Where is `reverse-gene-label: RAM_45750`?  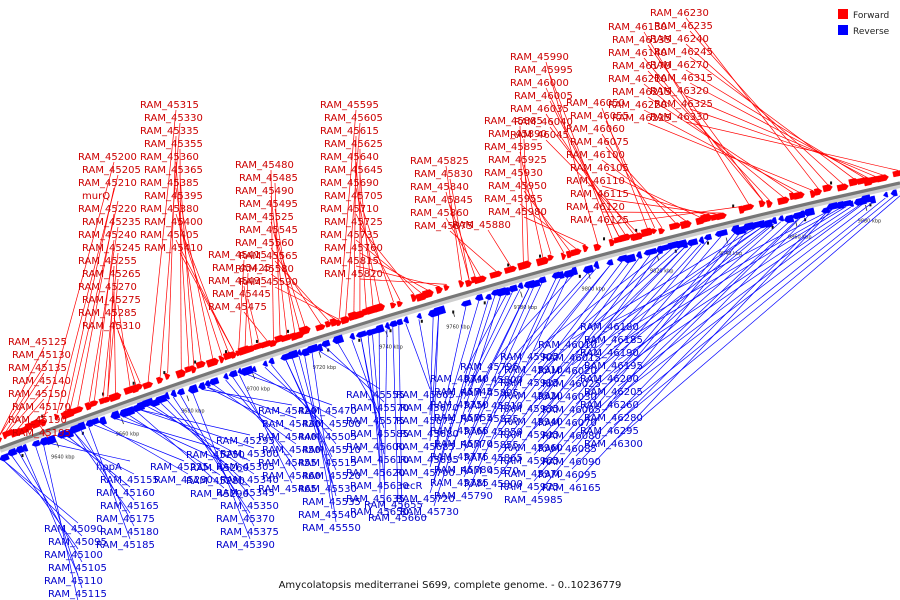 reverse-gene-label: RAM_45750 is located at coordinates (459, 405).